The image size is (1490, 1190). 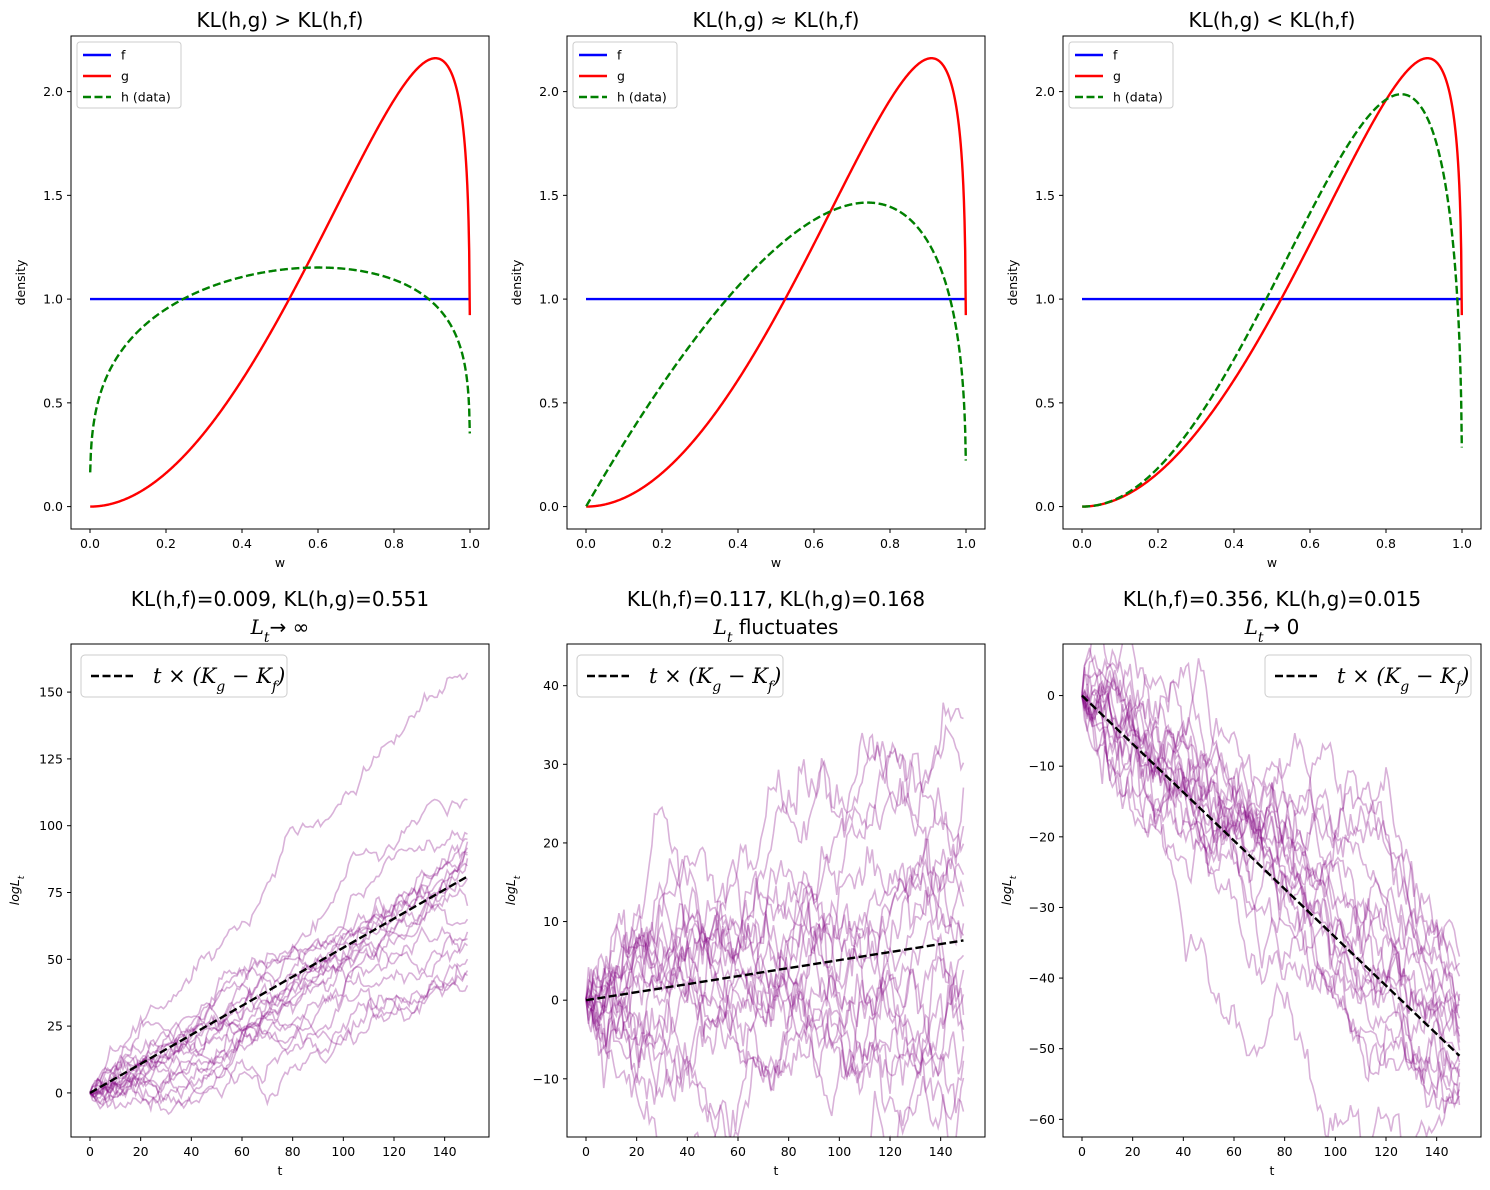 I want to click on x-tick-label: 0.0, so click(x=586, y=543).